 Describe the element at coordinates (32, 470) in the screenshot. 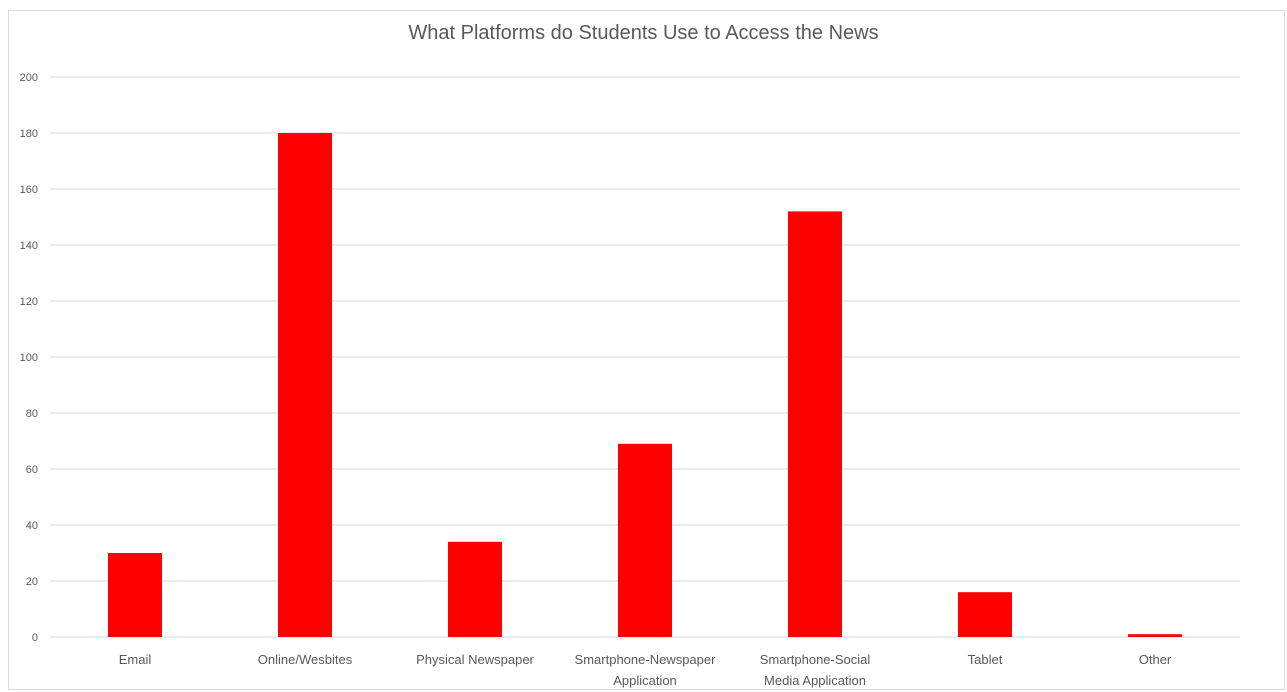

I see `y-tick-label: 60` at that location.